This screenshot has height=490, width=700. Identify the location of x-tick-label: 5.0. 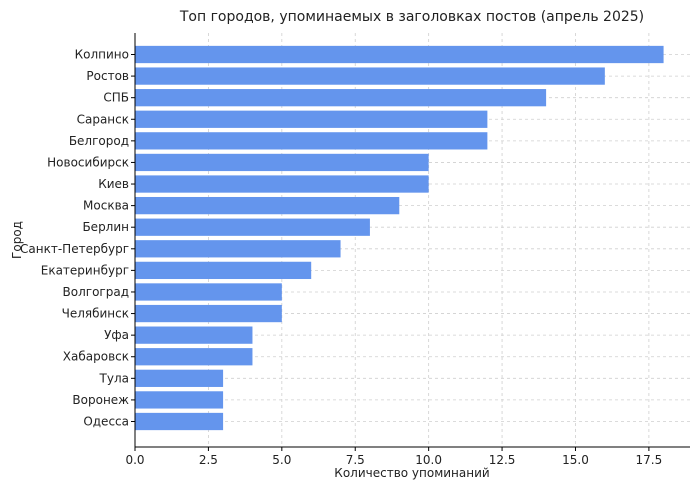
(281, 460).